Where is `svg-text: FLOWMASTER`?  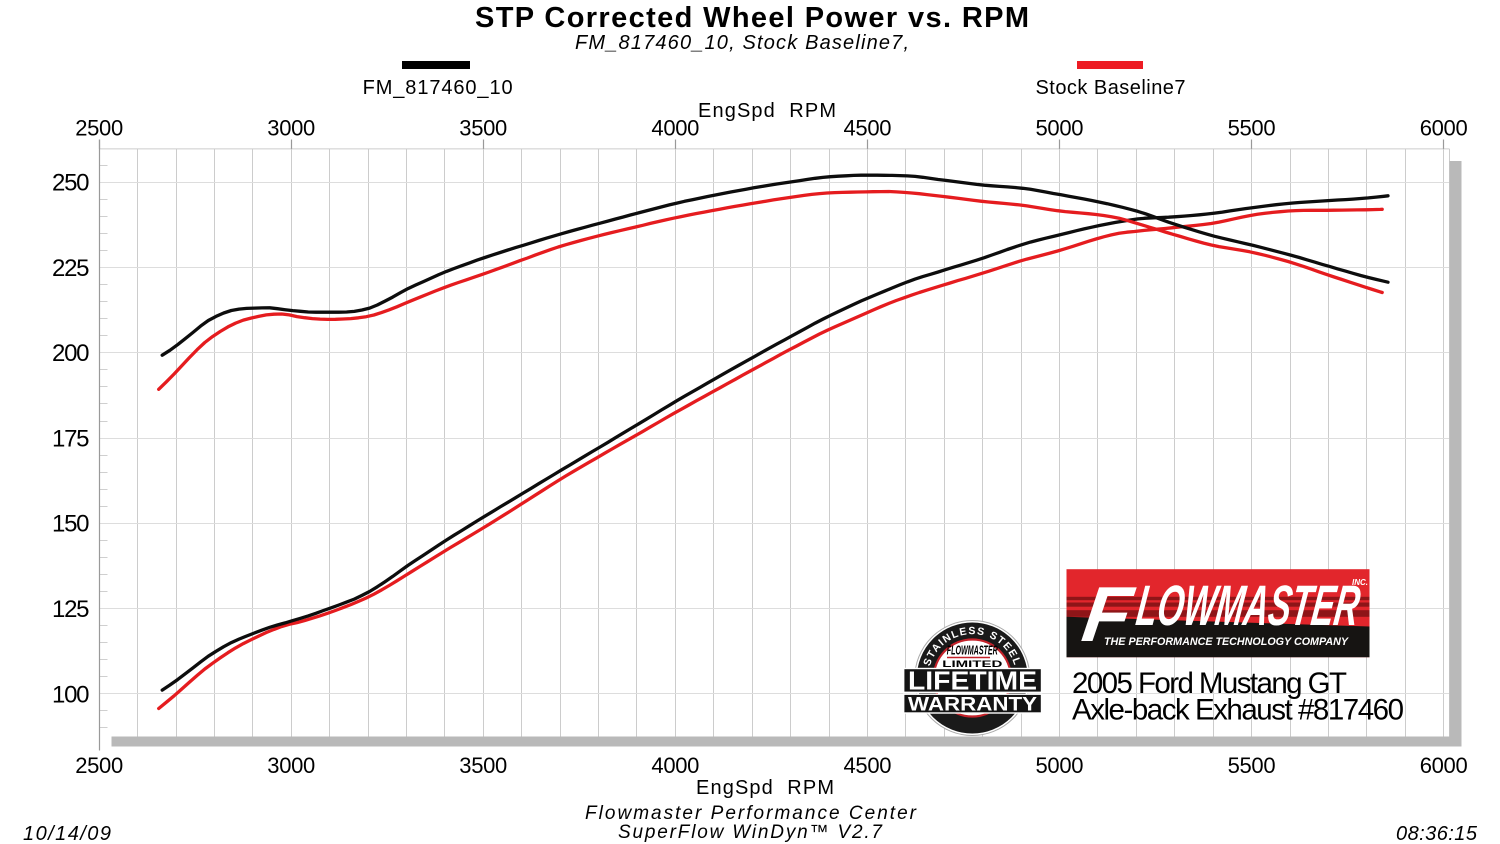
svg-text: FLOWMASTER is located at coordinates (972, 651).